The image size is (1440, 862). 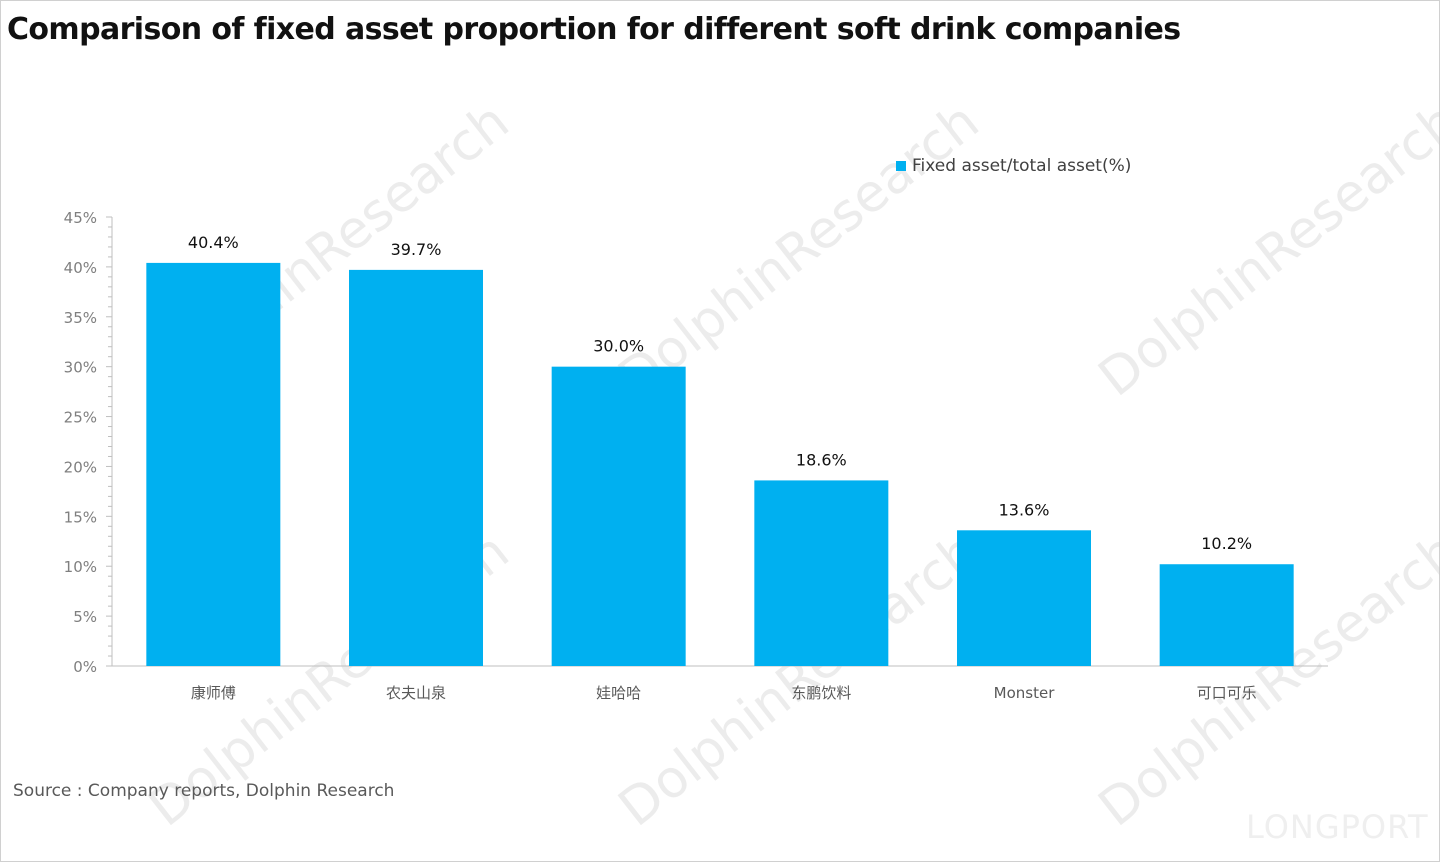 I want to click on x-tick-label: 东鹏饮料, so click(x=821, y=693).